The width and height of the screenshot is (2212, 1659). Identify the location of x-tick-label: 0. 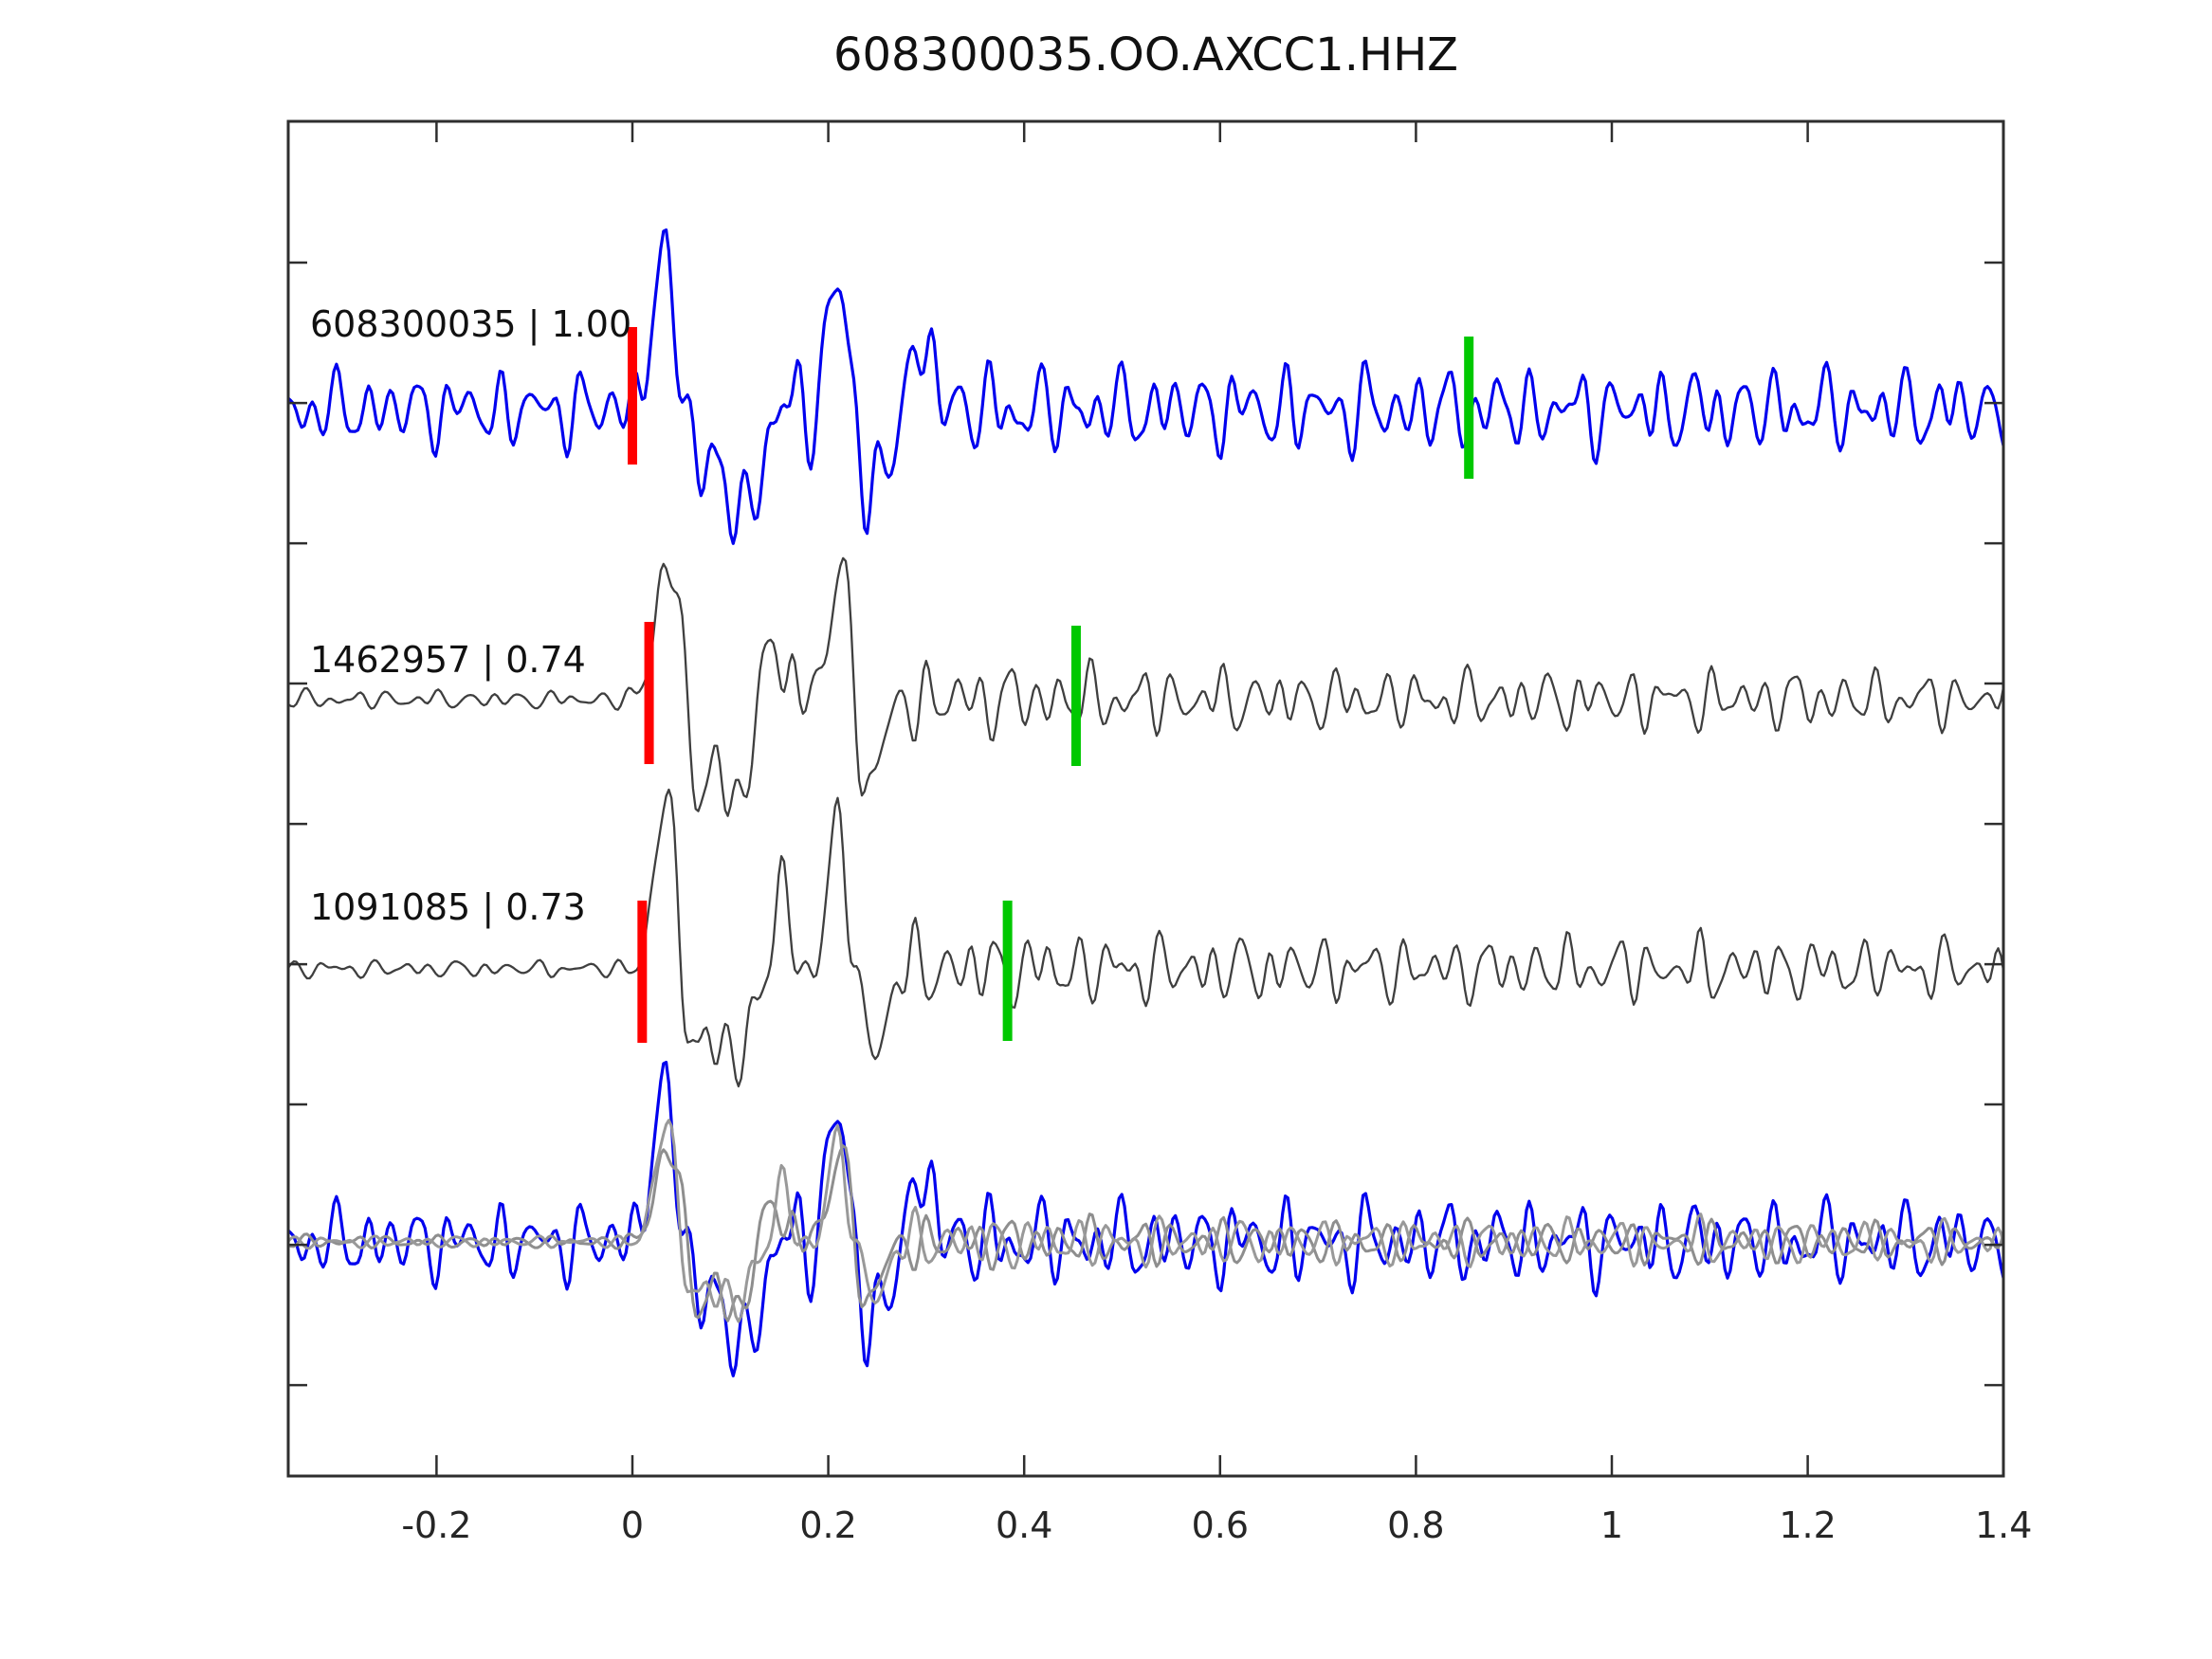
(632, 1525).